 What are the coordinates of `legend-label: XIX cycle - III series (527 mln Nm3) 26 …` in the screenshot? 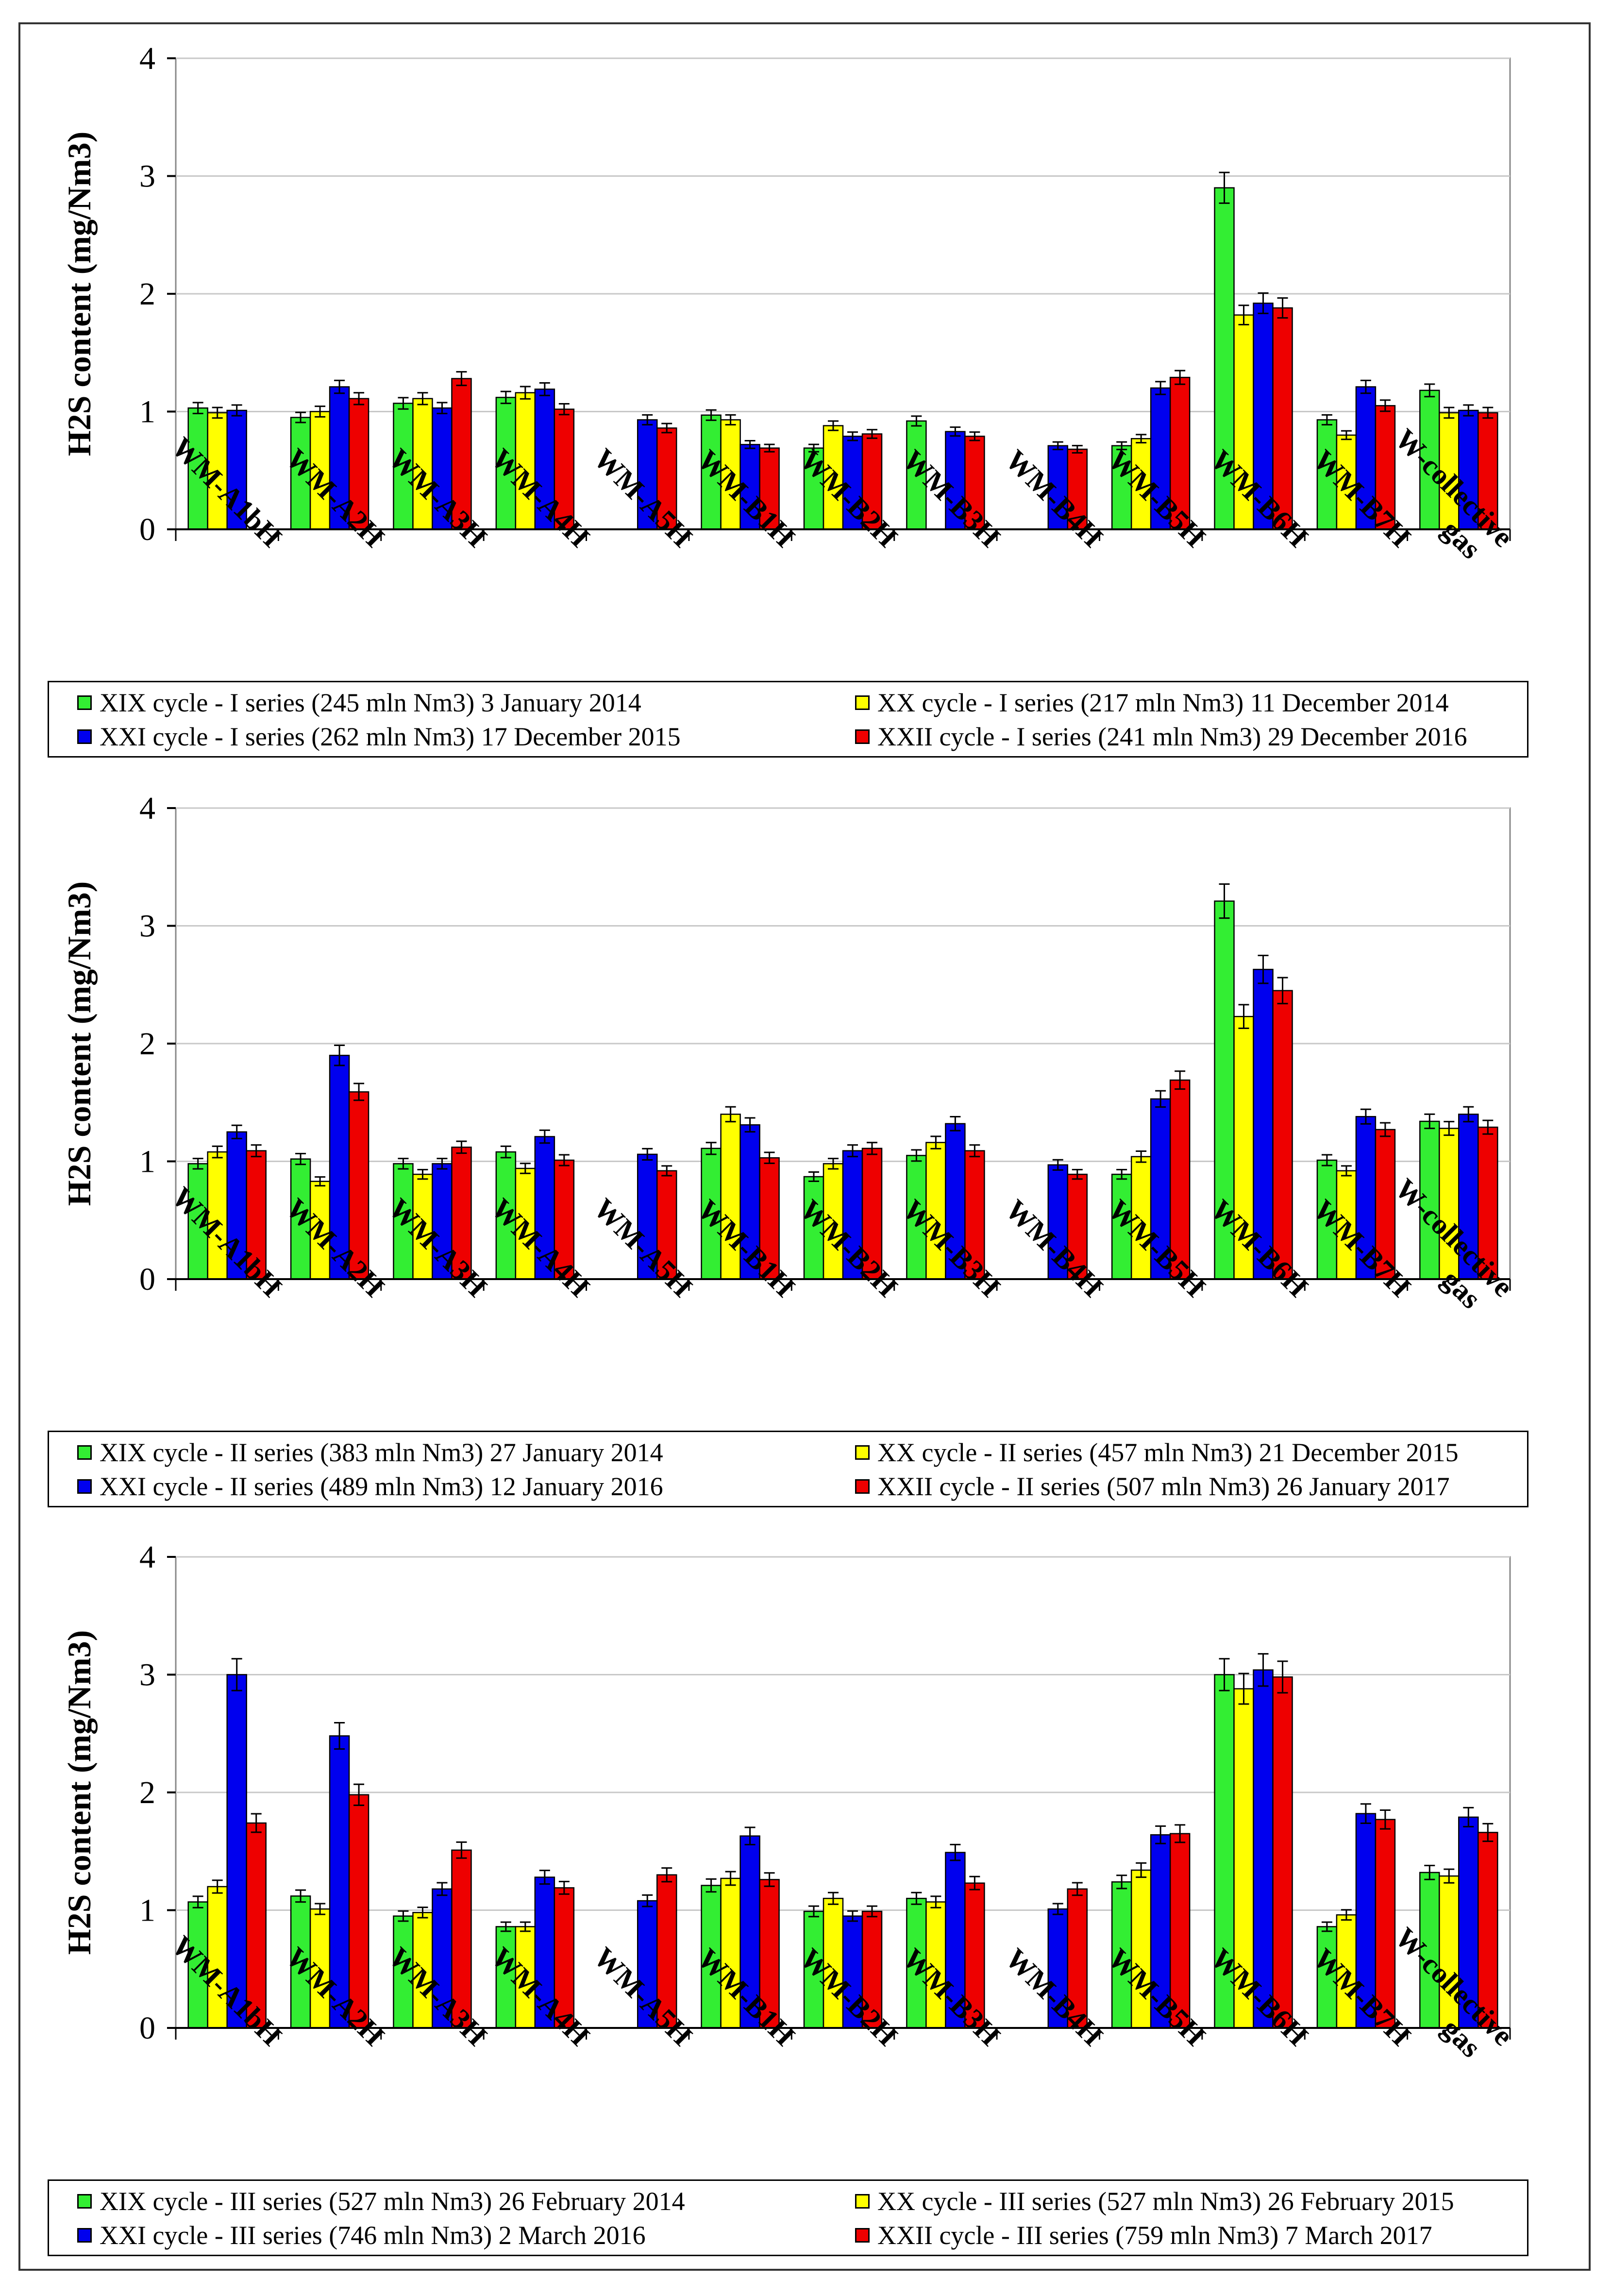 It's located at (392, 2201).